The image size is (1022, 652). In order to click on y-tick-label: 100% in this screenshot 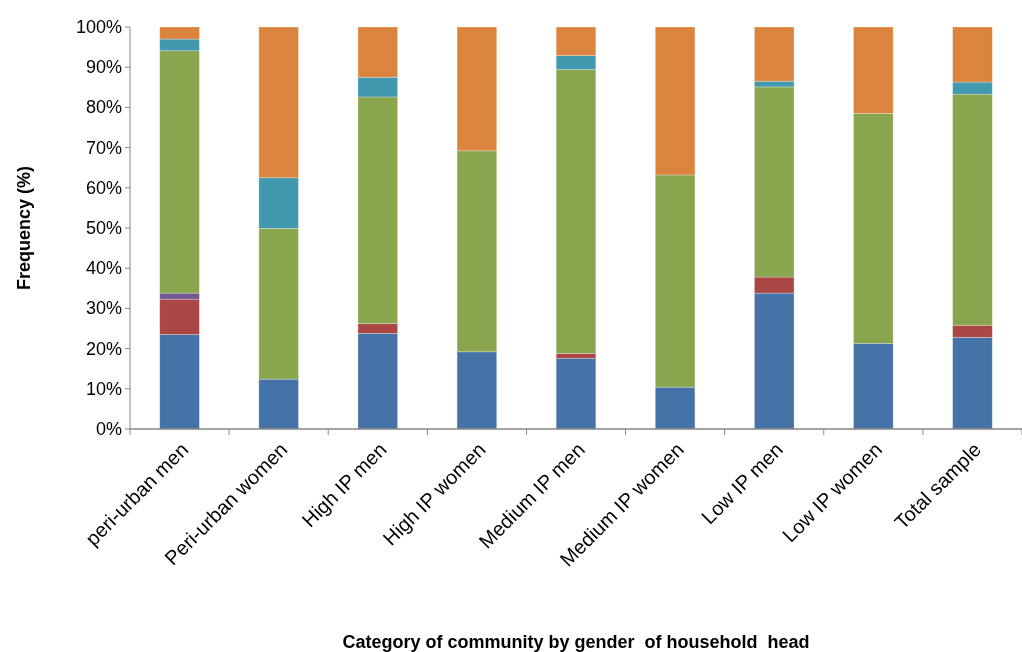, I will do `click(98, 27)`.